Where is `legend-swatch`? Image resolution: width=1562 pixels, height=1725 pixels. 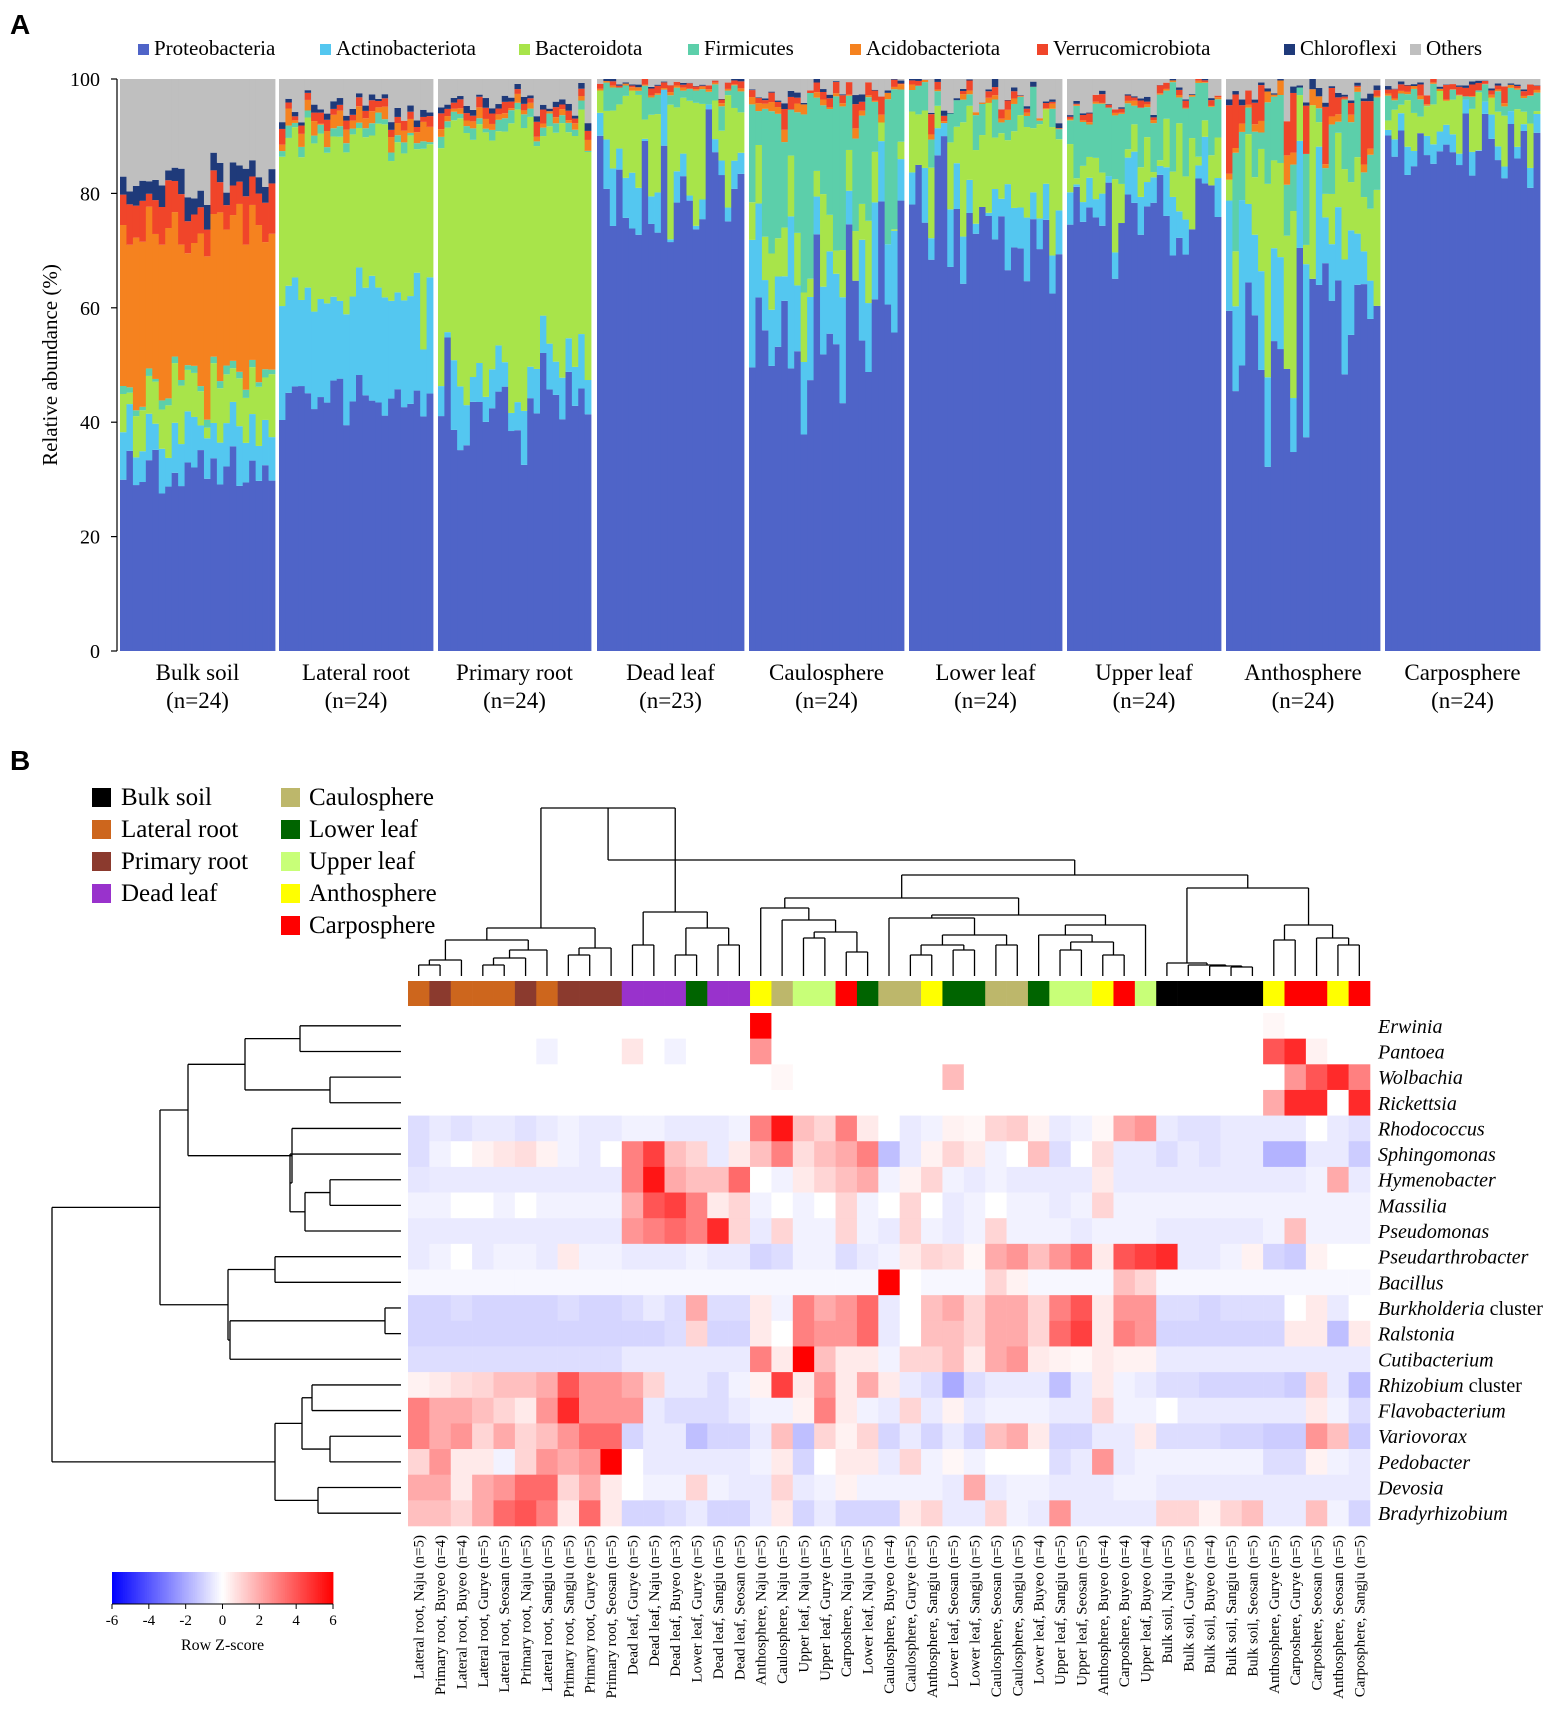 legend-swatch is located at coordinates (290, 925).